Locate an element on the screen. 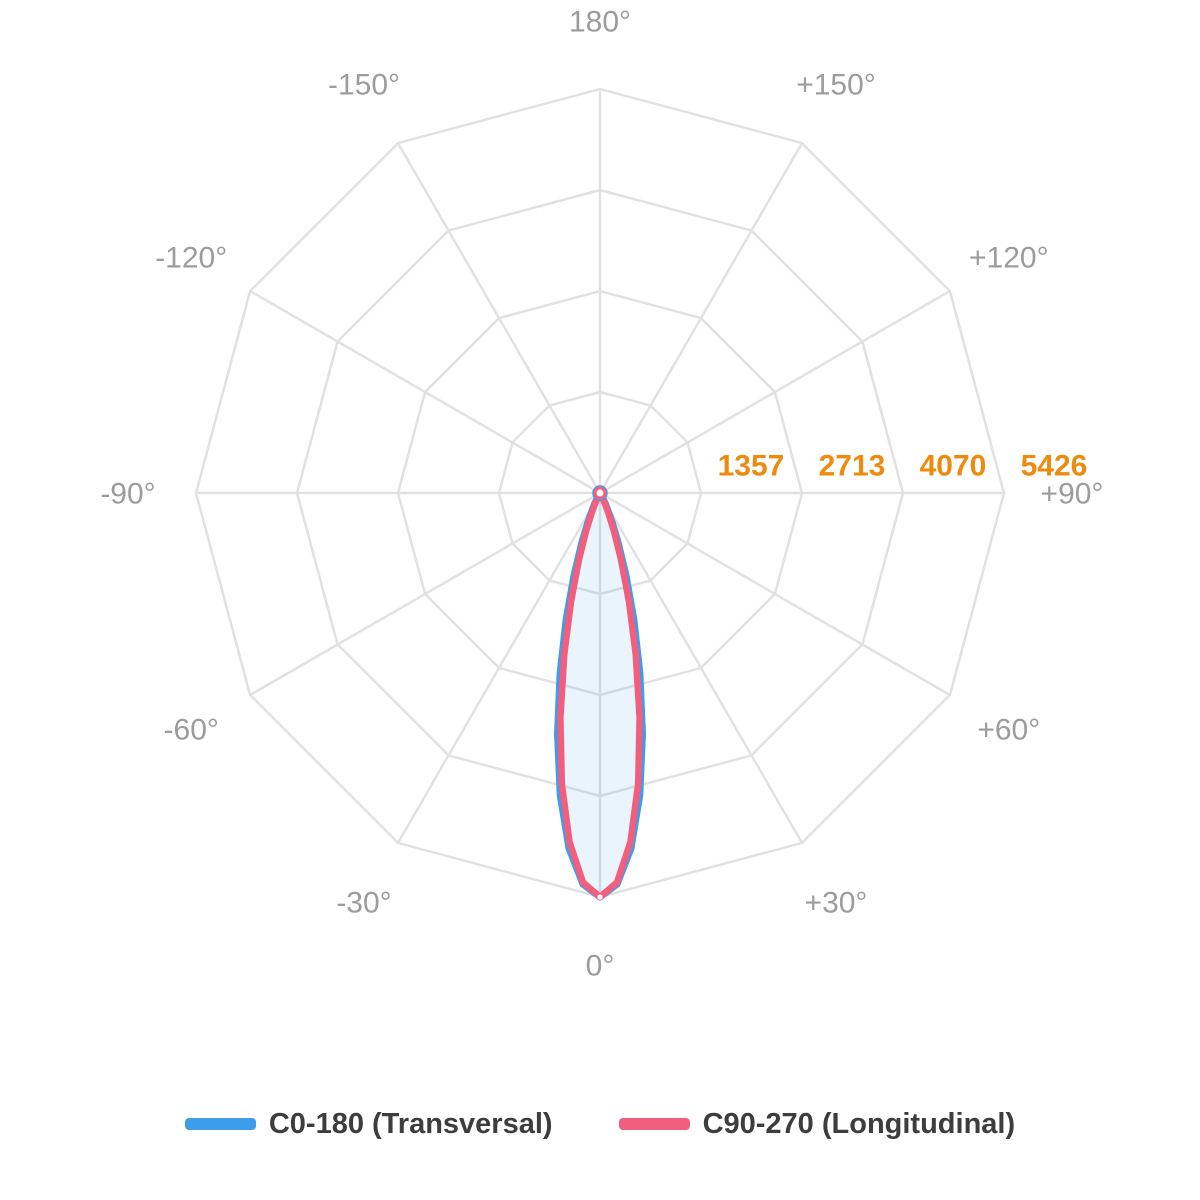 The width and height of the screenshot is (1200, 1200). angle-label-+30deg: +30° is located at coordinates (836, 902).